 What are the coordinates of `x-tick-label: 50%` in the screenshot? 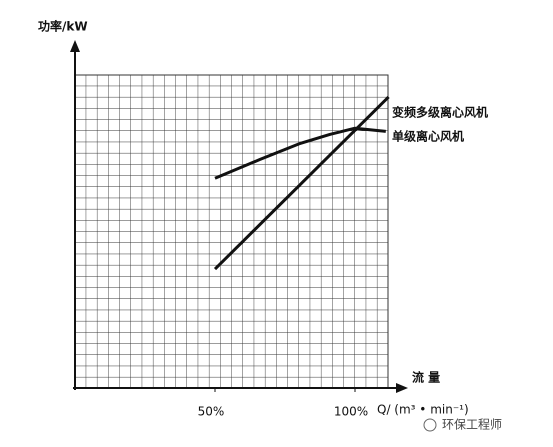 It's located at (211, 412).